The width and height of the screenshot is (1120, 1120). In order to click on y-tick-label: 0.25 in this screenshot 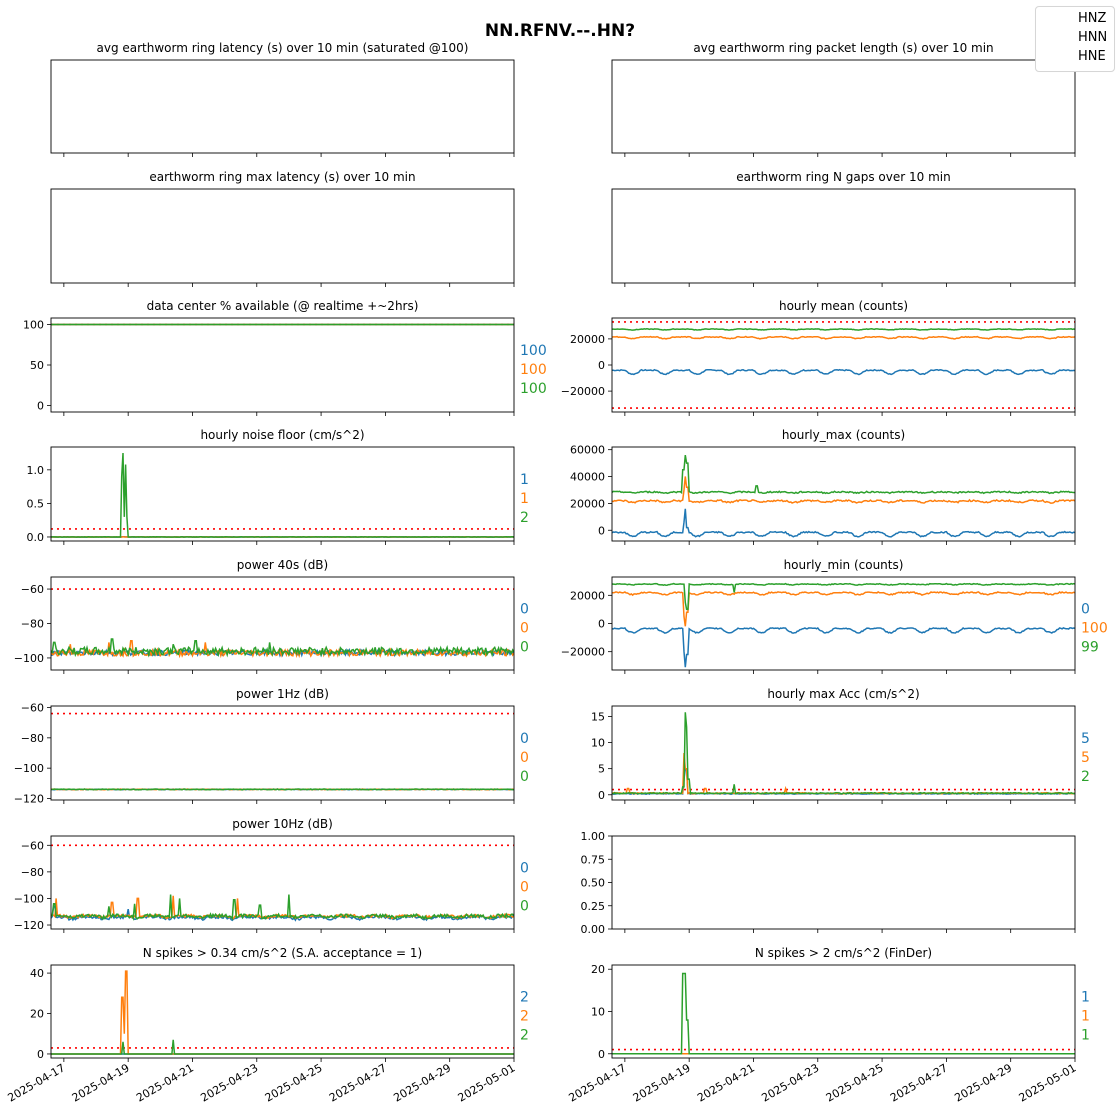, I will do `click(593, 906)`.